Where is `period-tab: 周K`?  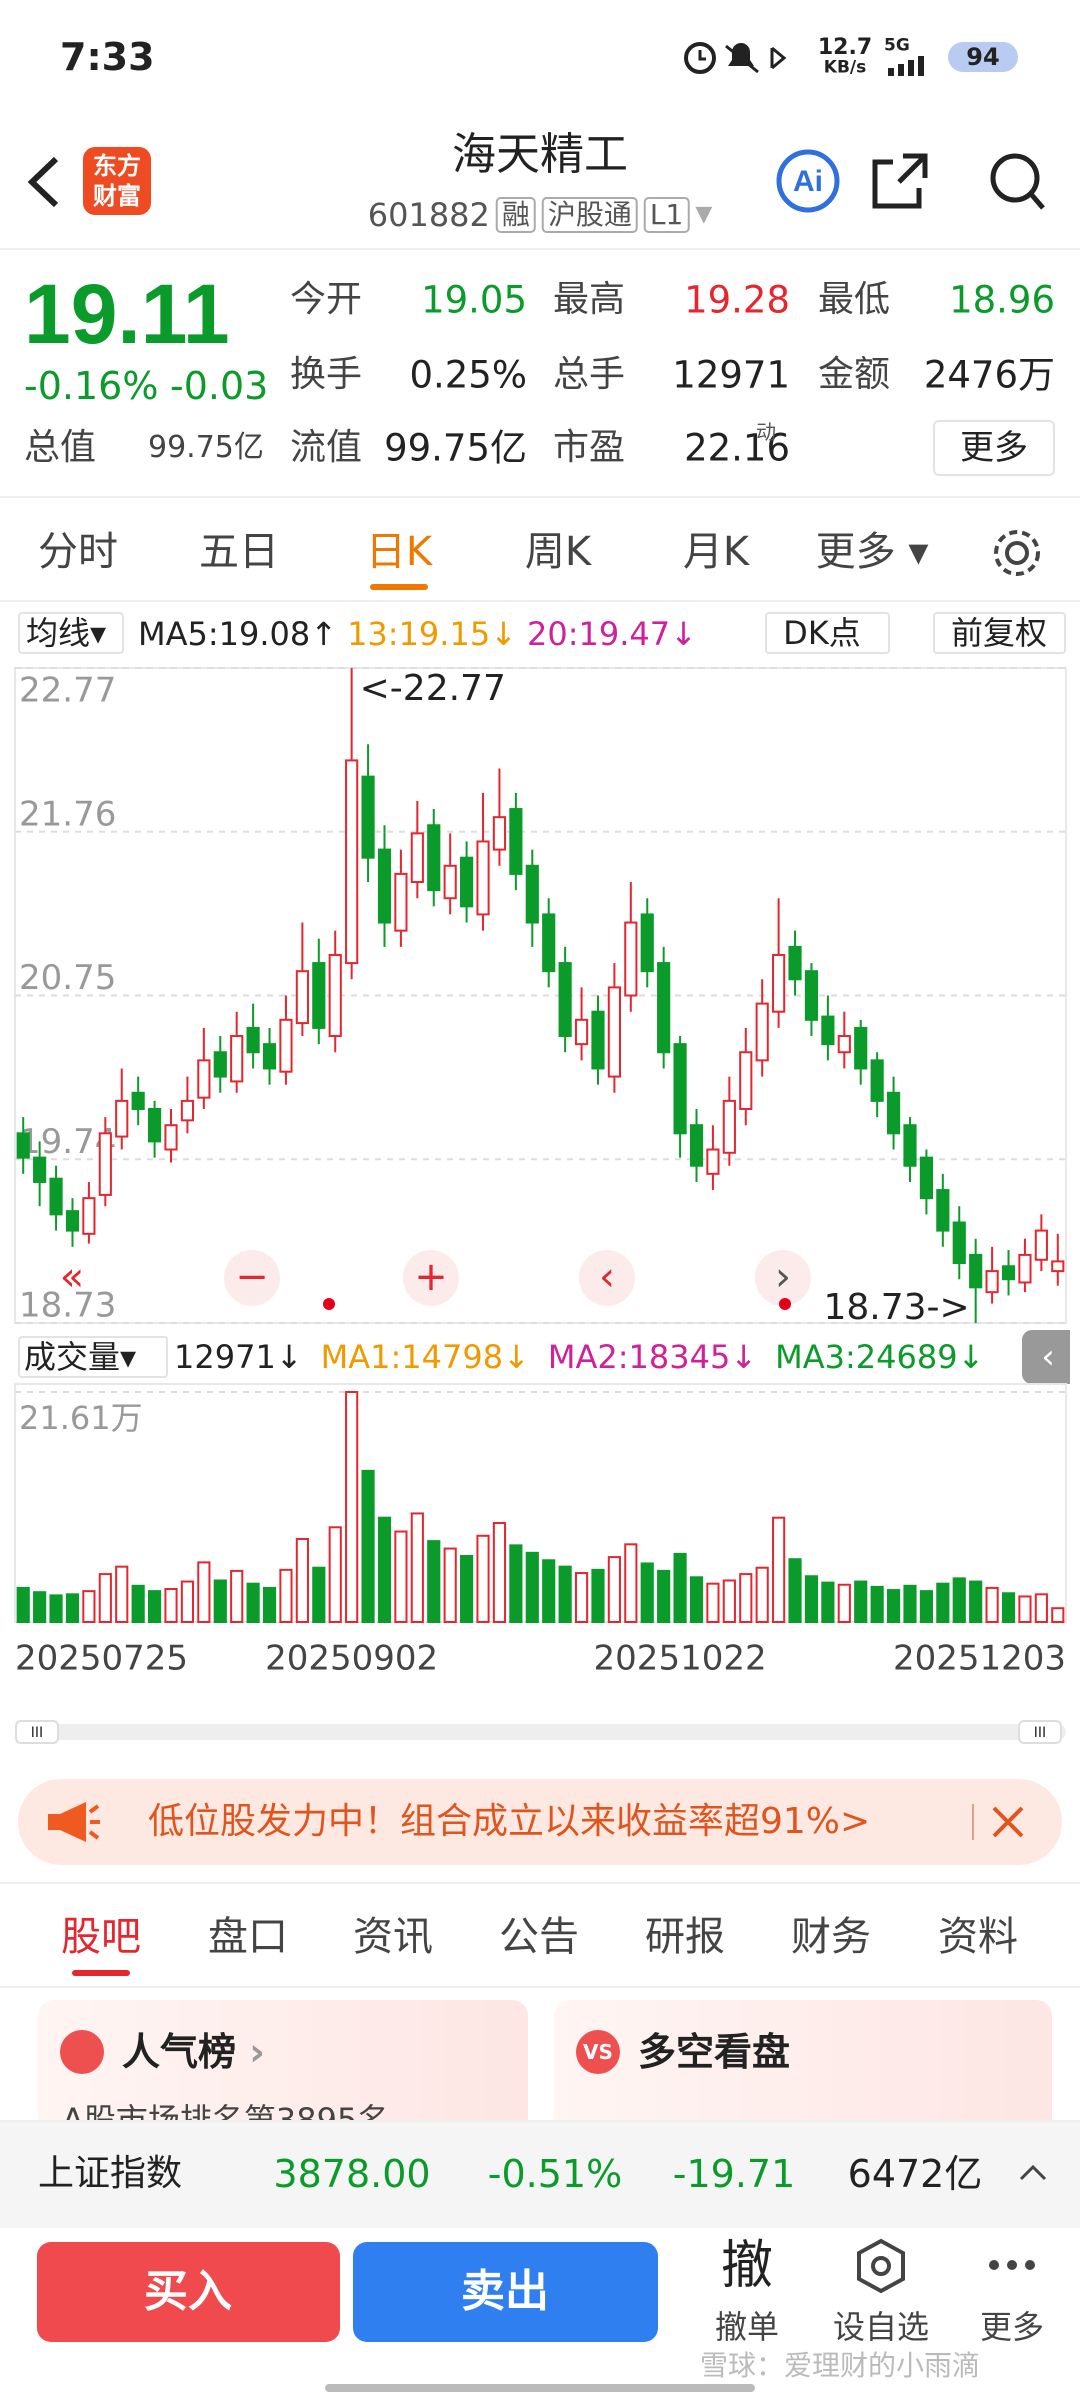 period-tab: 周K is located at coordinates (558, 552).